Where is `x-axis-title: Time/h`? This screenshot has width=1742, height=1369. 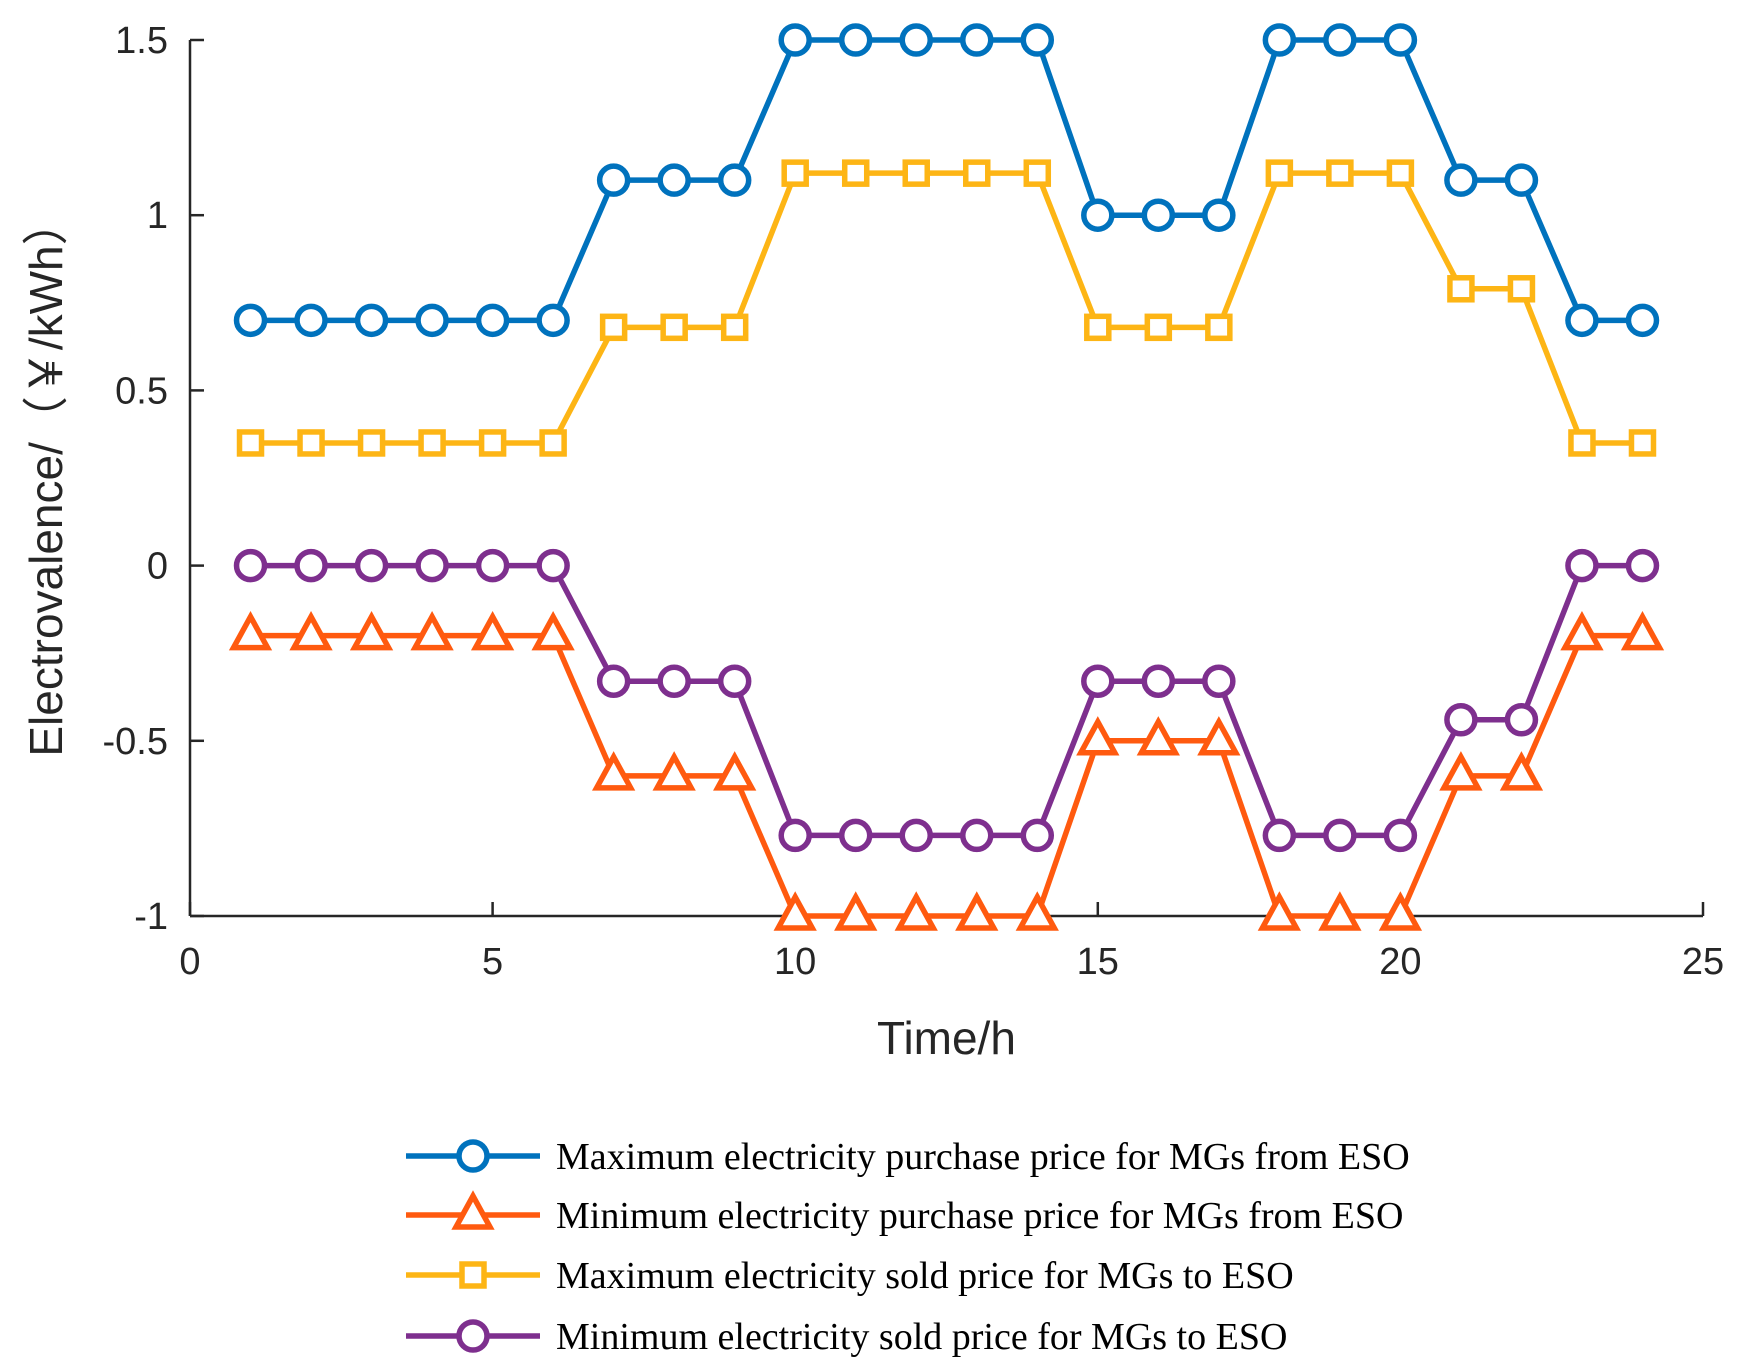
x-axis-title: Time/h is located at coordinates (946, 1038).